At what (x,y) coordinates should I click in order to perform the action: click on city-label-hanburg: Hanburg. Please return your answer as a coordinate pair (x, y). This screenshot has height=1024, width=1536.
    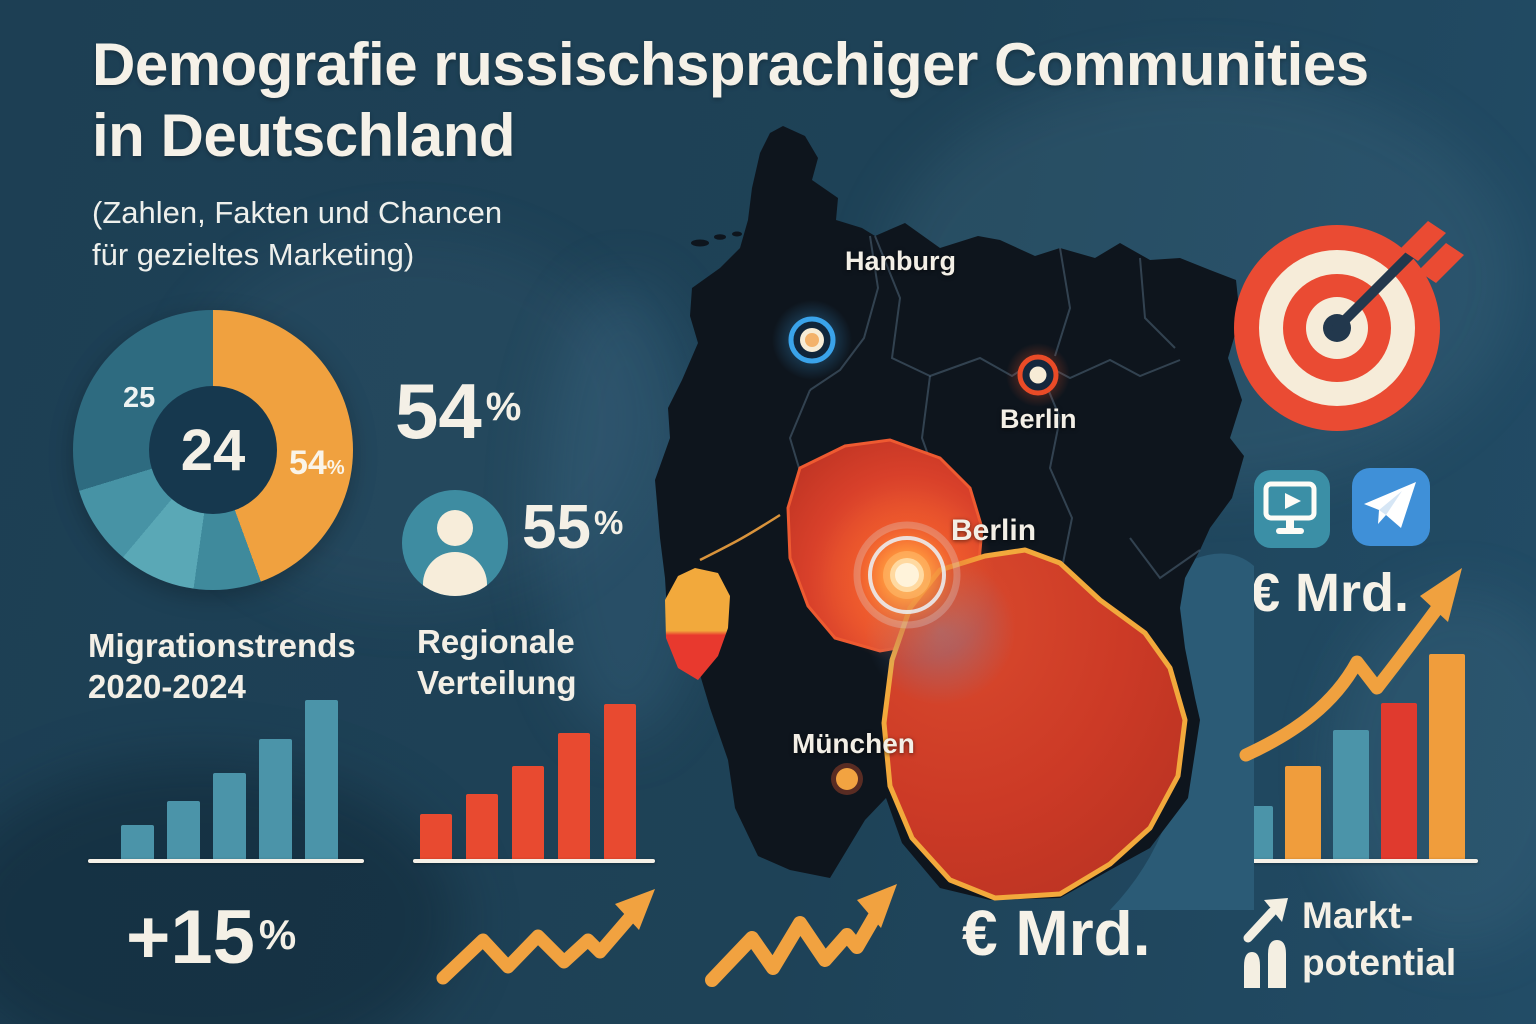
    Looking at the image, I should click on (900, 261).